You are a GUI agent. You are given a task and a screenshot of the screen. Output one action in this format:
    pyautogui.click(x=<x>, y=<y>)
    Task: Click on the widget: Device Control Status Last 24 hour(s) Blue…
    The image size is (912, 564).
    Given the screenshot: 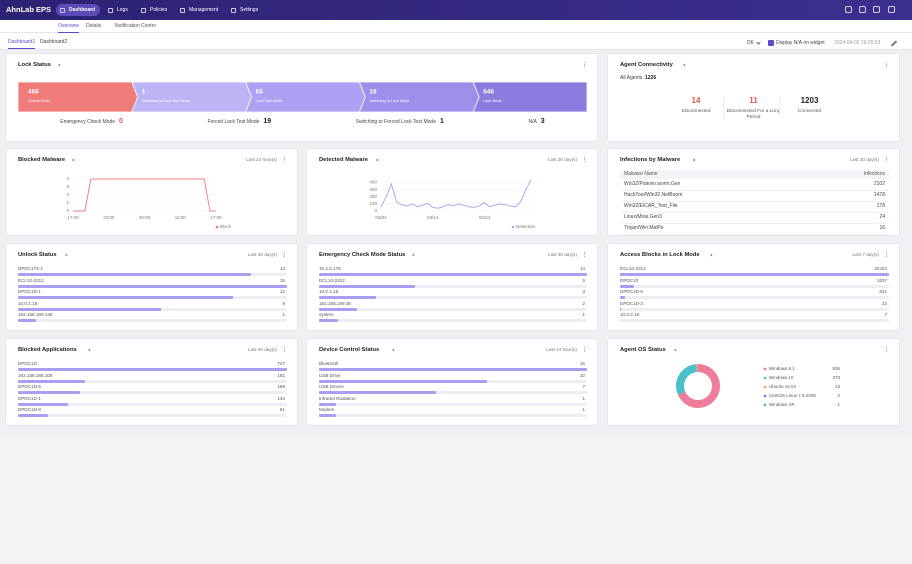 What is the action you would take?
    pyautogui.click(x=452, y=382)
    